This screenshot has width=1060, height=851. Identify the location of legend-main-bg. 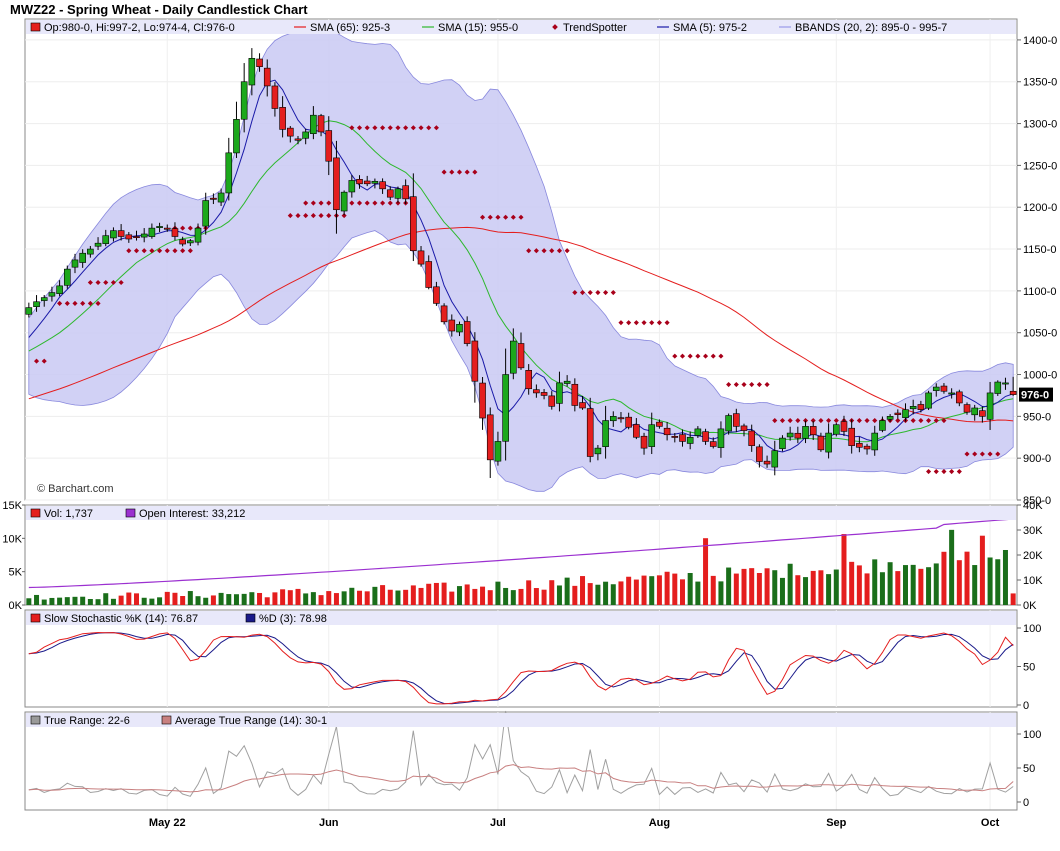
(521, 27).